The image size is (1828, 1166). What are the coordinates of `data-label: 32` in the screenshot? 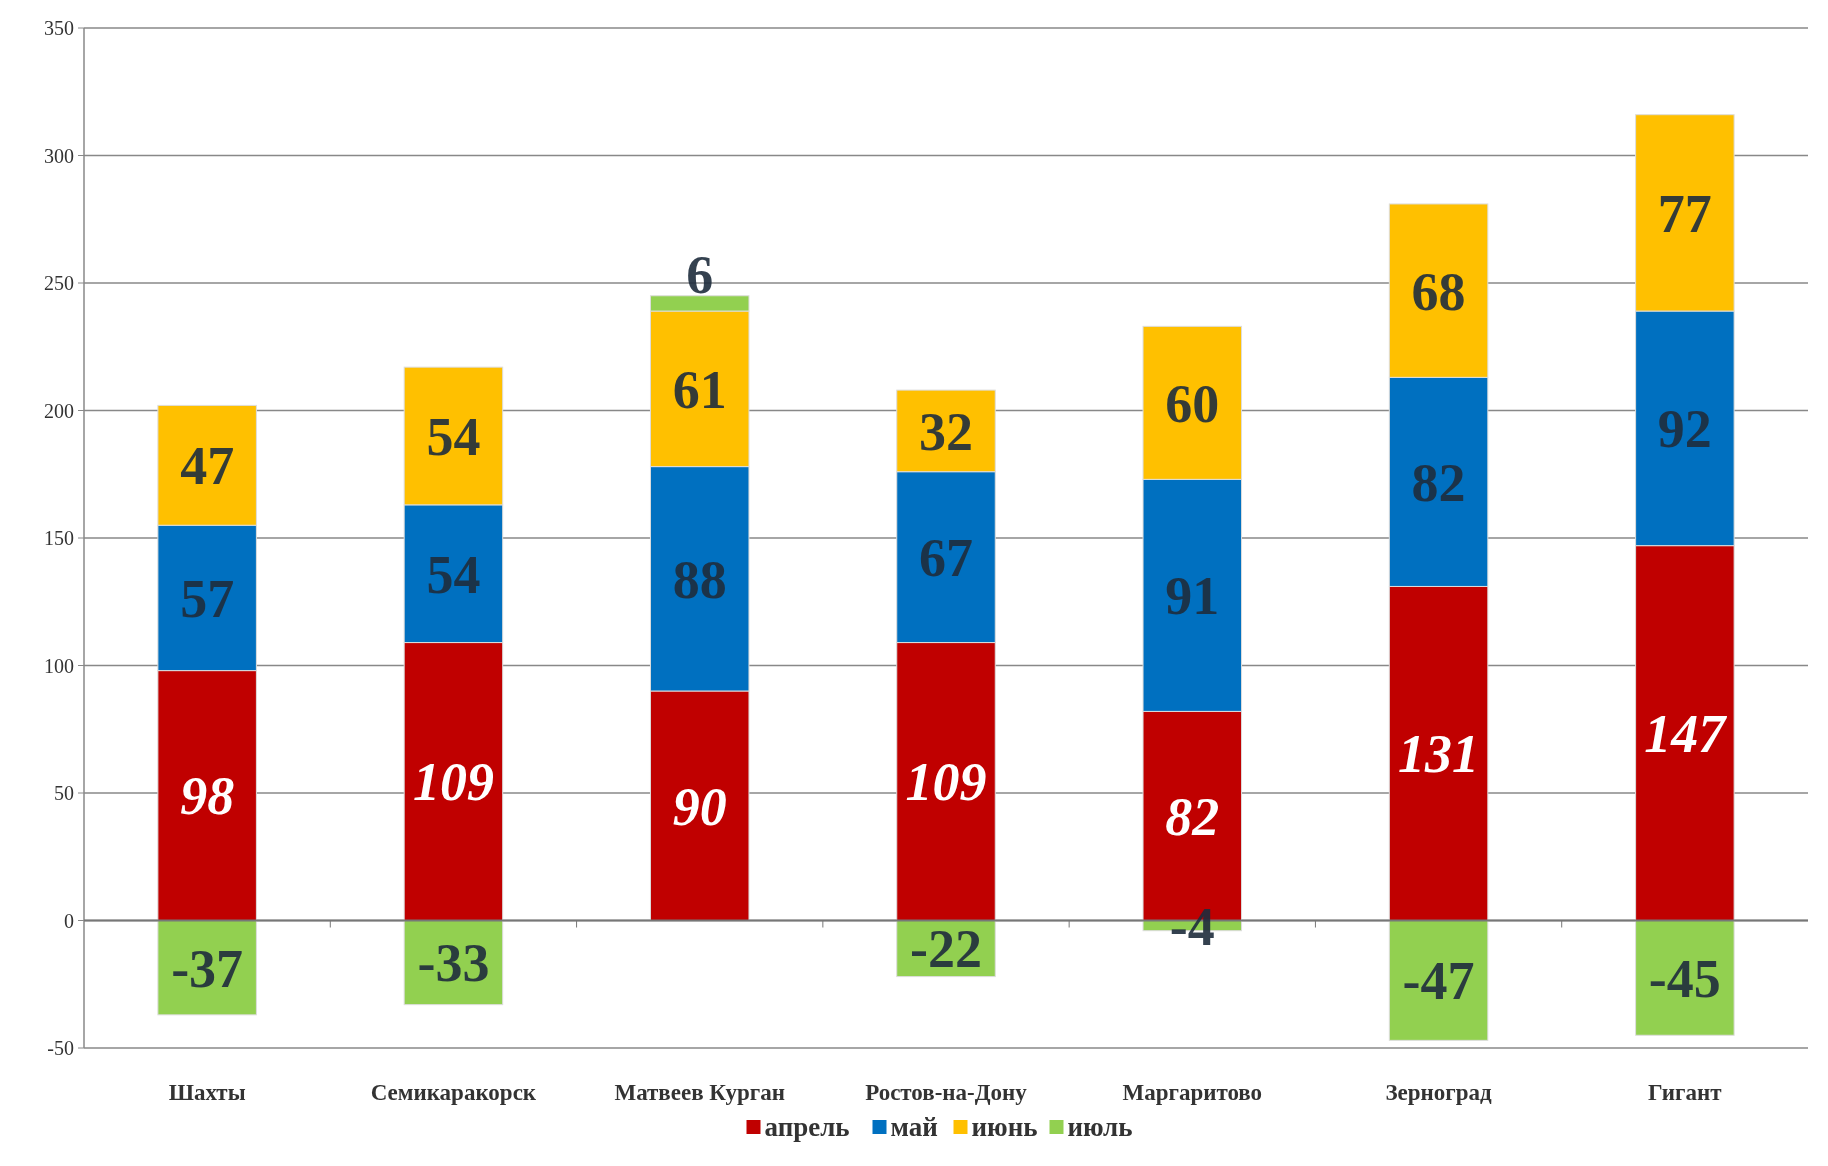 It's located at (946, 431).